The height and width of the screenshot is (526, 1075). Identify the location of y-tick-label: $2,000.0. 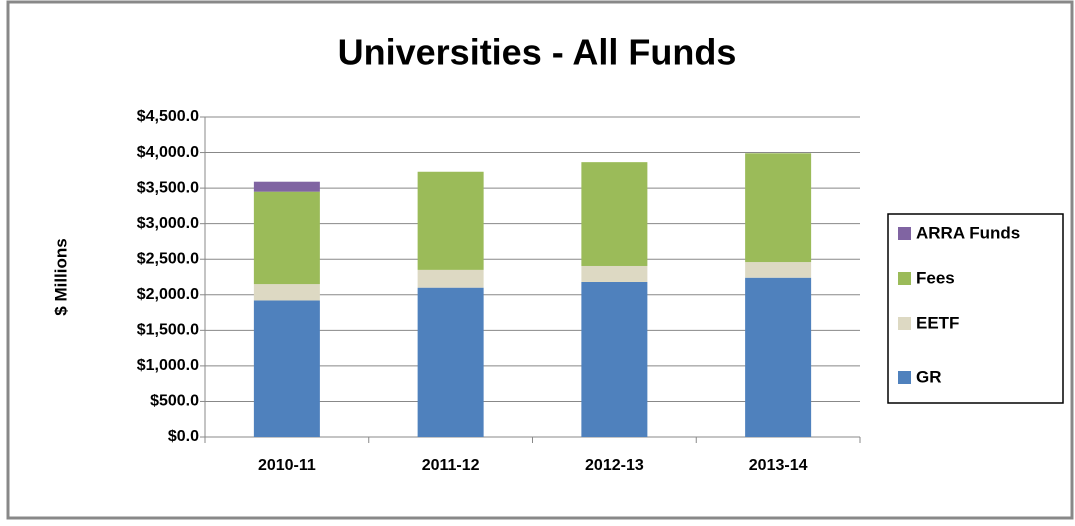
(168, 294).